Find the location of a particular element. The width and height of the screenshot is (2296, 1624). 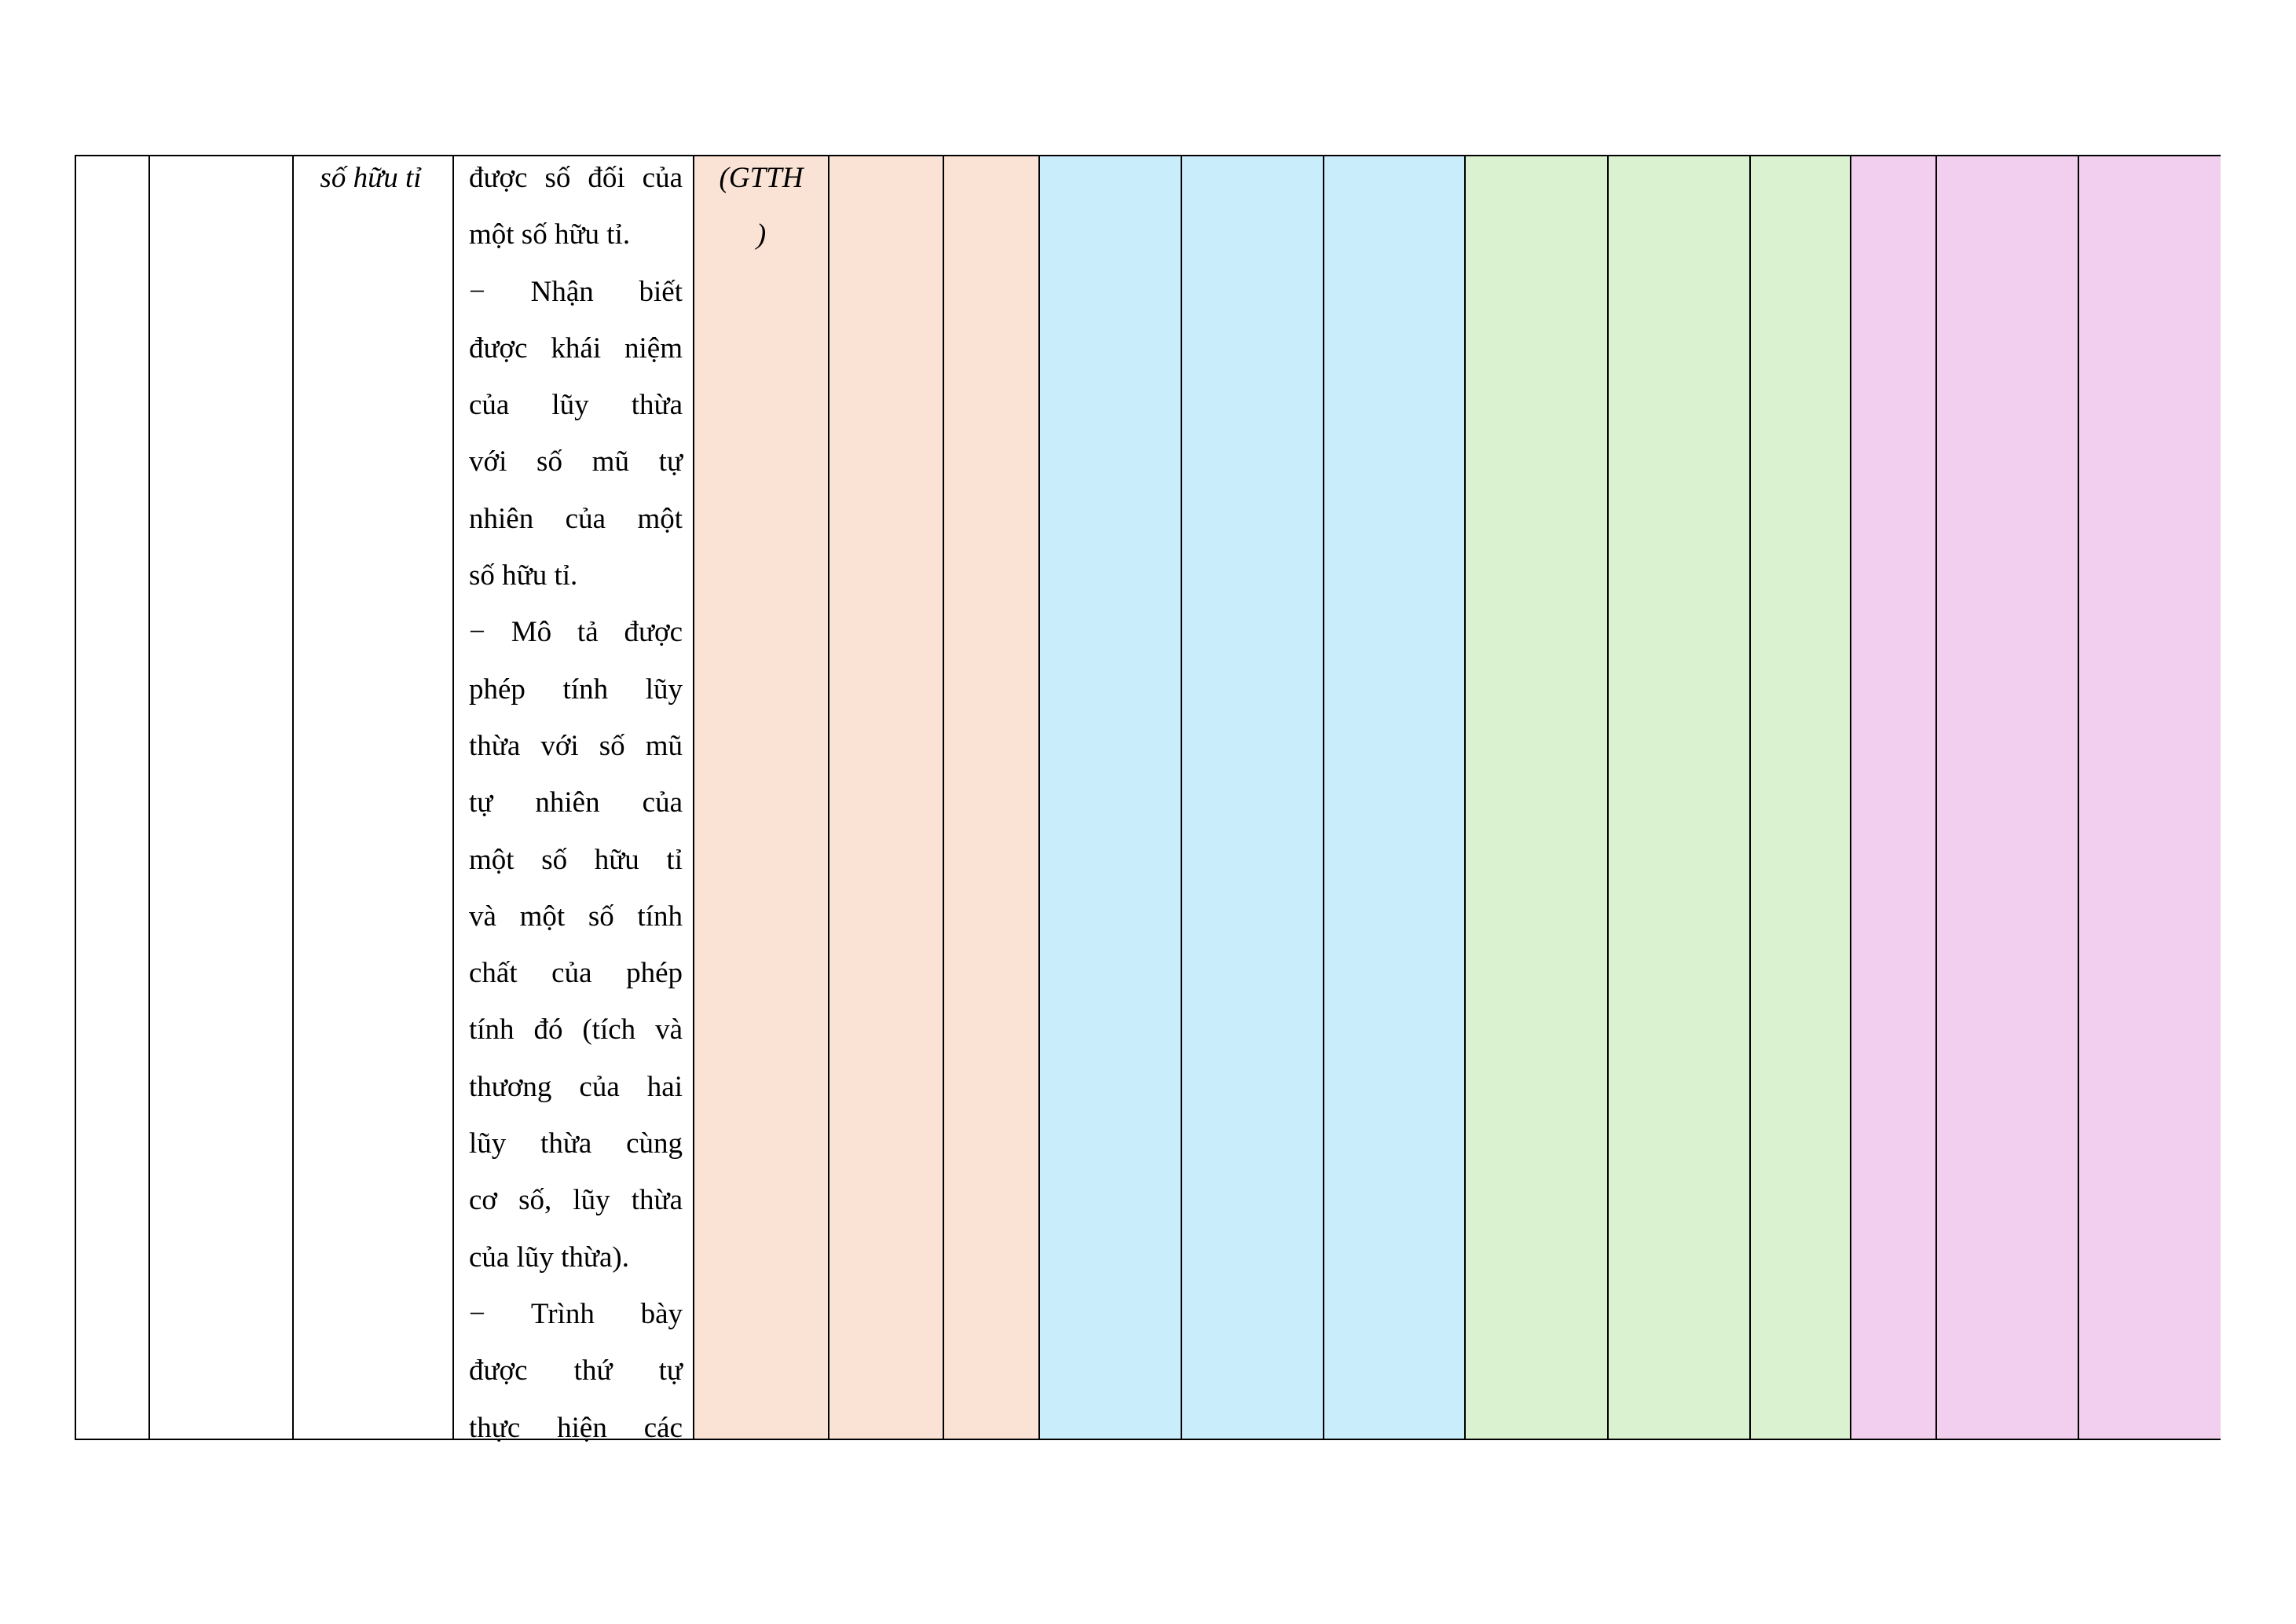

competency-text: ) is located at coordinates (761, 235).